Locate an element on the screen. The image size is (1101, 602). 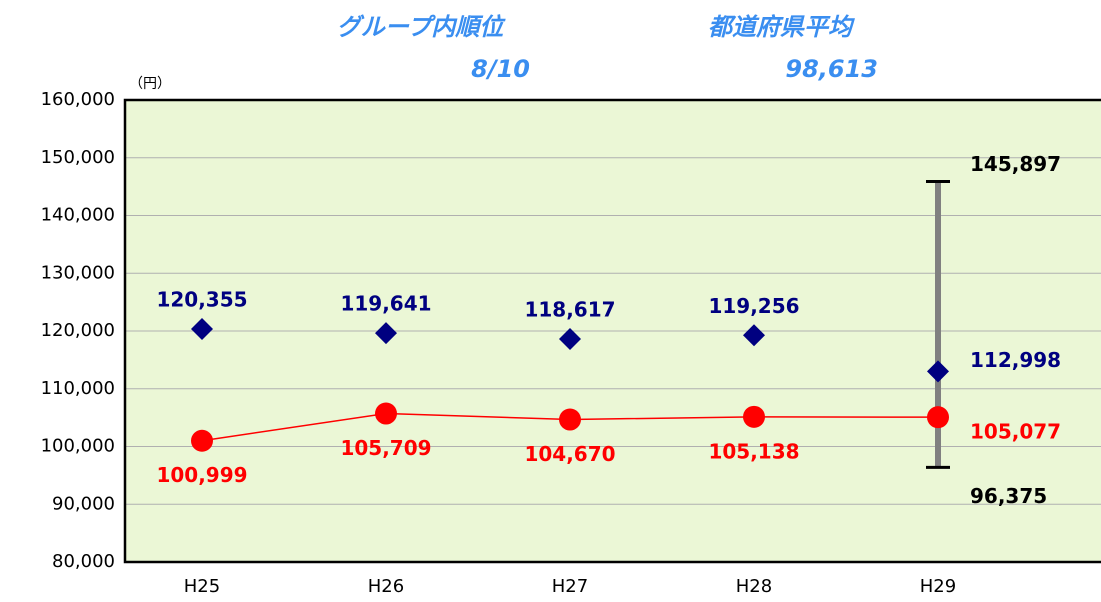
x-tick-label: H29 is located at coordinates (938, 586).